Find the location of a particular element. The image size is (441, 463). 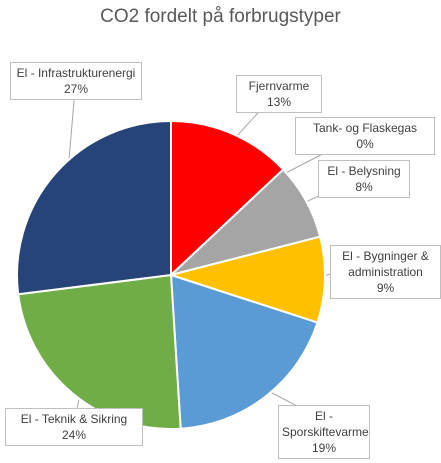

value-label: 27% is located at coordinates (76, 89).